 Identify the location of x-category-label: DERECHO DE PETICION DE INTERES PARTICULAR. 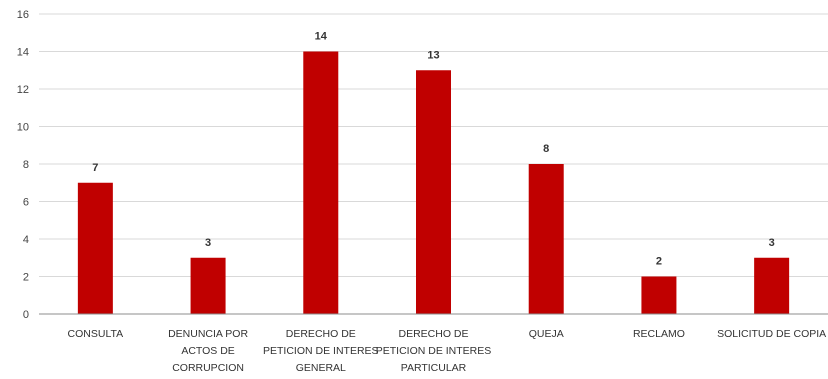
(434, 351).